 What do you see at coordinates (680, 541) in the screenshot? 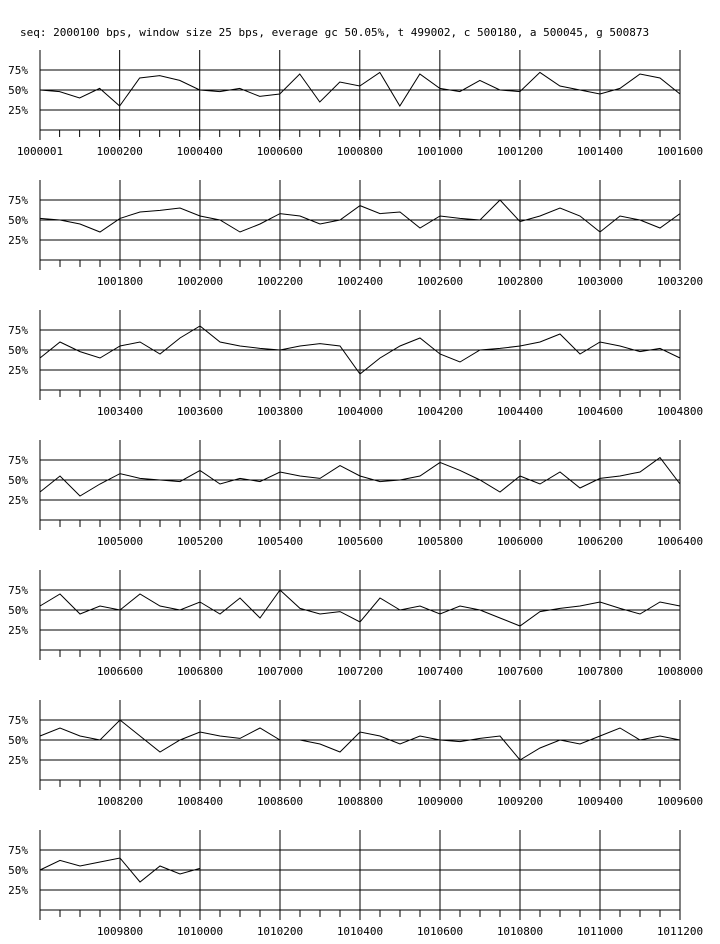
I see `x-tick-label: 1006400` at bounding box center [680, 541].